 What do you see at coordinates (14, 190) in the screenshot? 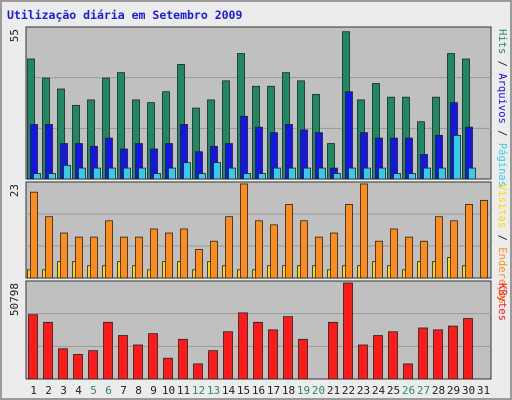
I see `y-axis-max-label-middle: 23` at bounding box center [14, 190].